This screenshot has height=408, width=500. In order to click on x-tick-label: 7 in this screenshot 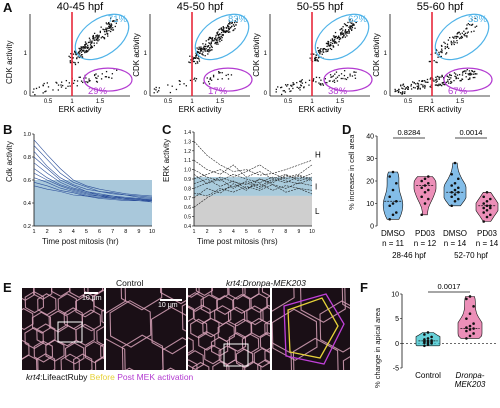, I will do `click(272, 232)`.